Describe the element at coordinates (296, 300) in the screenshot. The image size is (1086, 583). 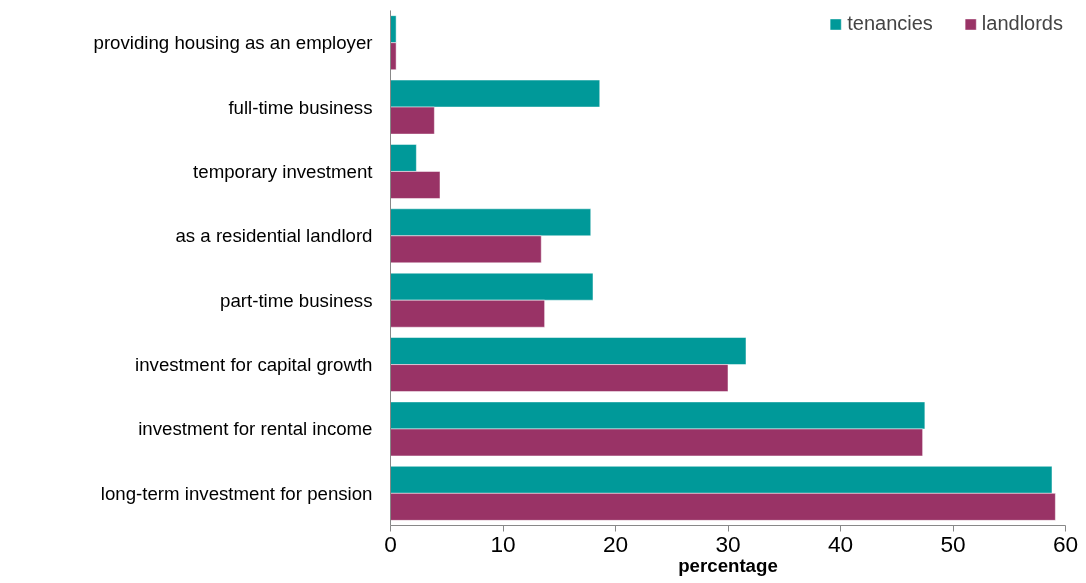
I see `y-tick-label: part-time business` at that location.